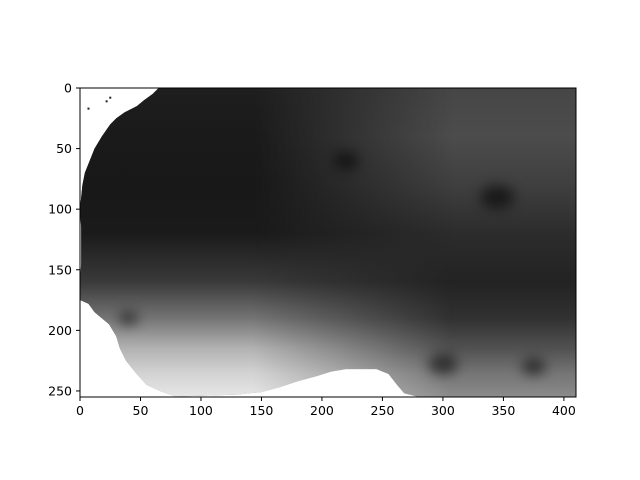 The height and width of the screenshot is (480, 640). I want to click on x-tick-label: 50, so click(141, 410).